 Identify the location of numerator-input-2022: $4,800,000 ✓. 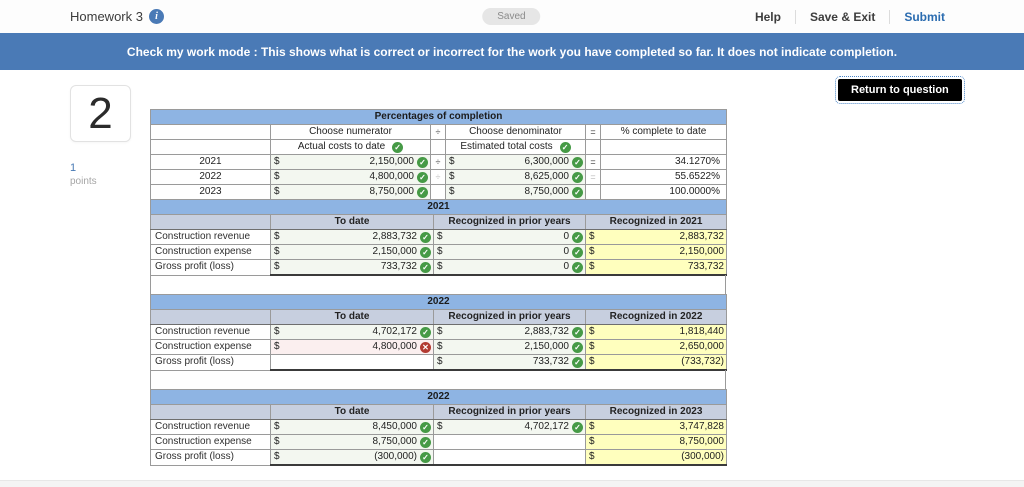
(350, 177).